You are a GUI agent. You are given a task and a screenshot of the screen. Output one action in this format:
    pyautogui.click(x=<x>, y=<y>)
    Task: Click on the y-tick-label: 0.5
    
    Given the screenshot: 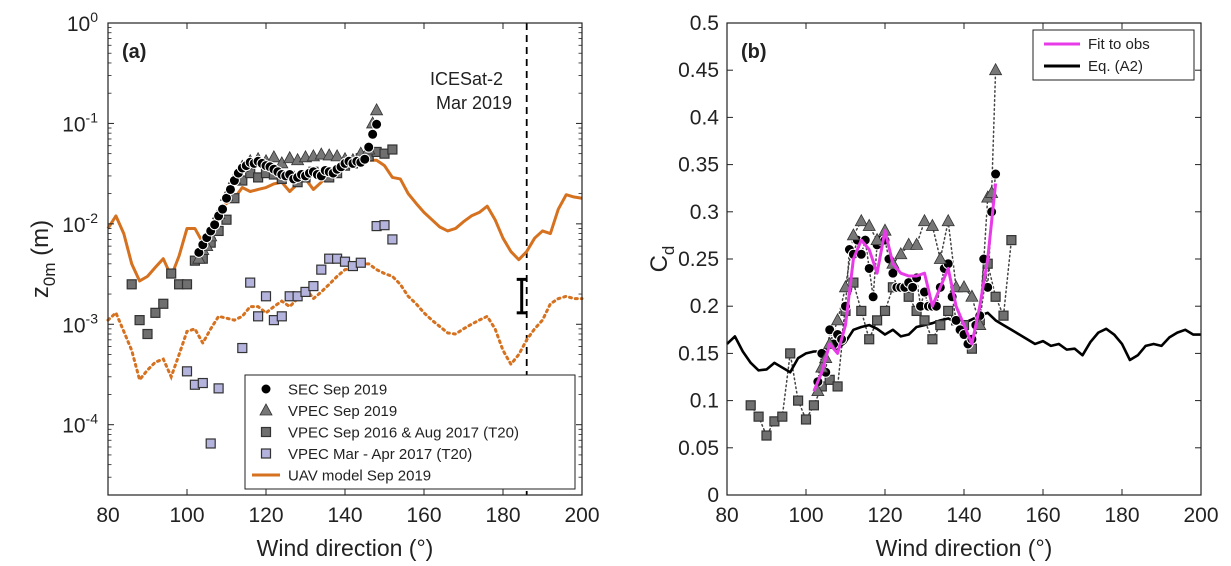 What is the action you would take?
    pyautogui.click(x=704, y=23)
    